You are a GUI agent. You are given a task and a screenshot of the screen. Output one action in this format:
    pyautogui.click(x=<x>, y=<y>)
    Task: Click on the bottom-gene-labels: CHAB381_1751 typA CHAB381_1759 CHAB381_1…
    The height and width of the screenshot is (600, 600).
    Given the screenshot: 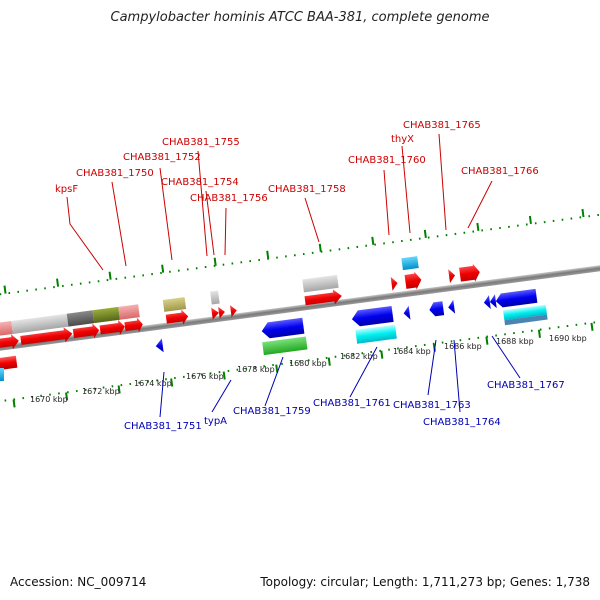 What is the action you would take?
    pyautogui.click(x=344, y=406)
    